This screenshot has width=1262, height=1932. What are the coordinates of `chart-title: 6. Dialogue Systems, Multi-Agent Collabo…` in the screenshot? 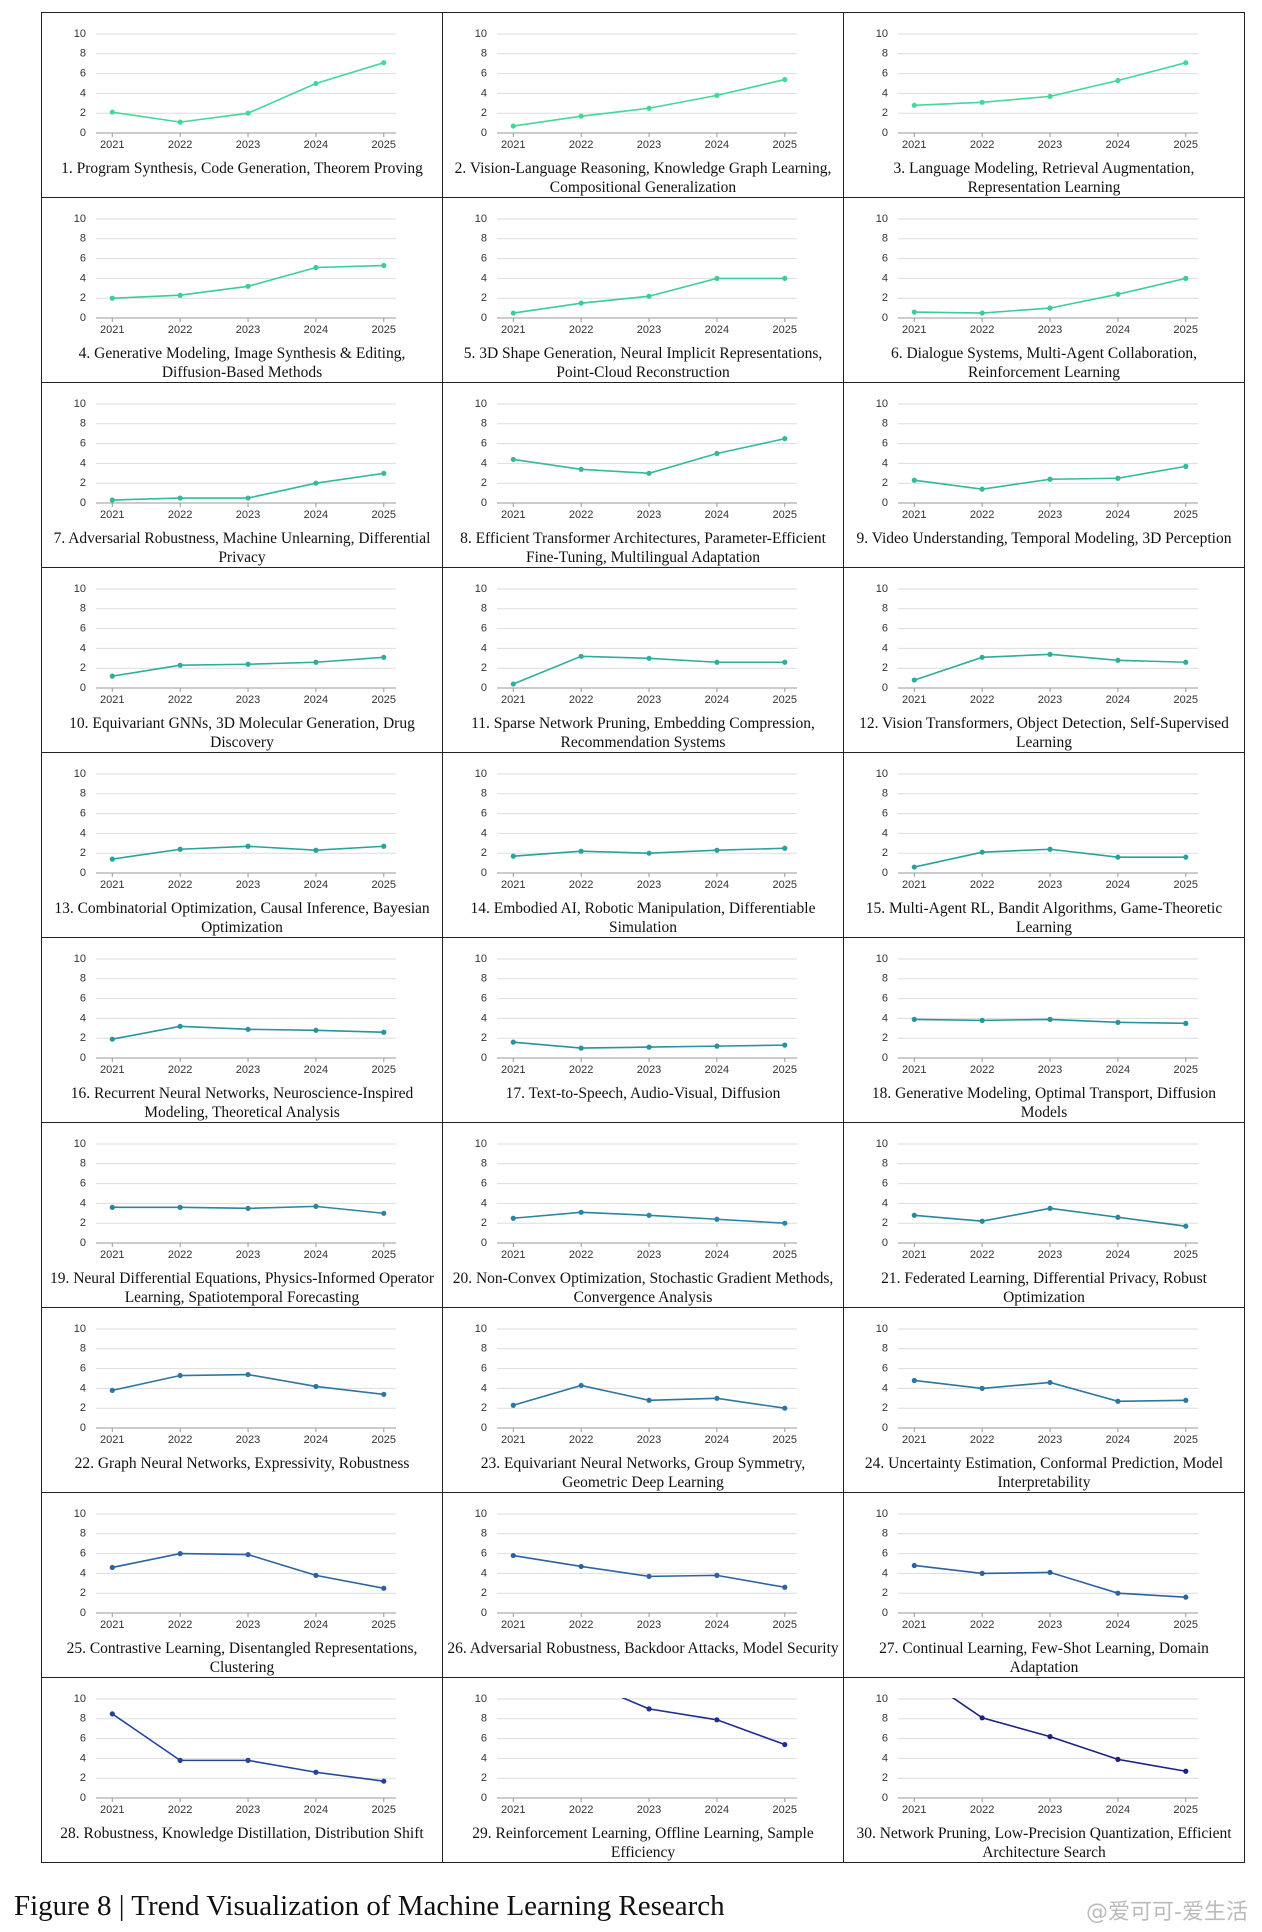 It's located at (1044, 363).